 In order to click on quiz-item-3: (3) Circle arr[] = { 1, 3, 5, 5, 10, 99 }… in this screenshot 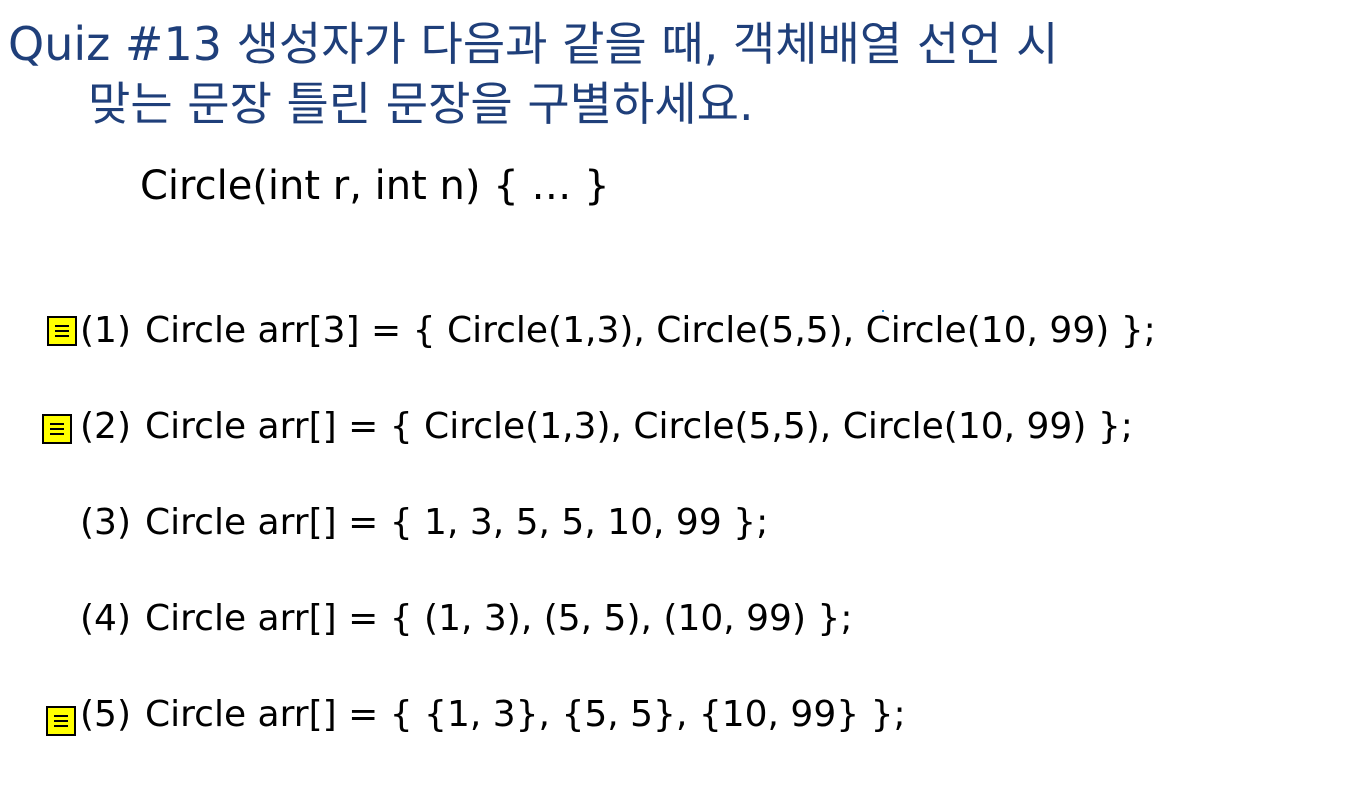, I will do `click(424, 523)`.